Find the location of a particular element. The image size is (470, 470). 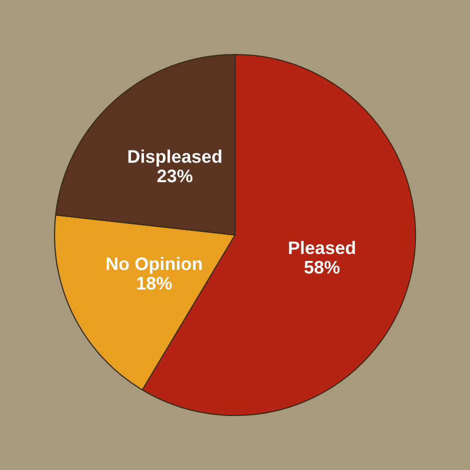

data-label: 23% is located at coordinates (174, 176).